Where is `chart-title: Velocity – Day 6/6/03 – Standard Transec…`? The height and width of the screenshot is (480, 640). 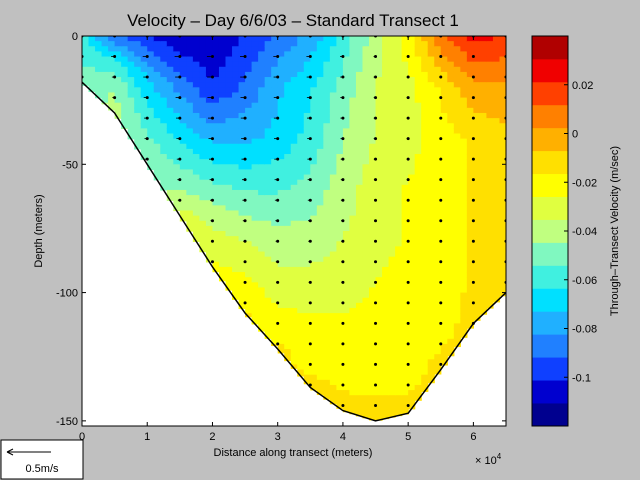
chart-title: Velocity – Day 6/6/03 – Standard Transec… is located at coordinates (293, 20).